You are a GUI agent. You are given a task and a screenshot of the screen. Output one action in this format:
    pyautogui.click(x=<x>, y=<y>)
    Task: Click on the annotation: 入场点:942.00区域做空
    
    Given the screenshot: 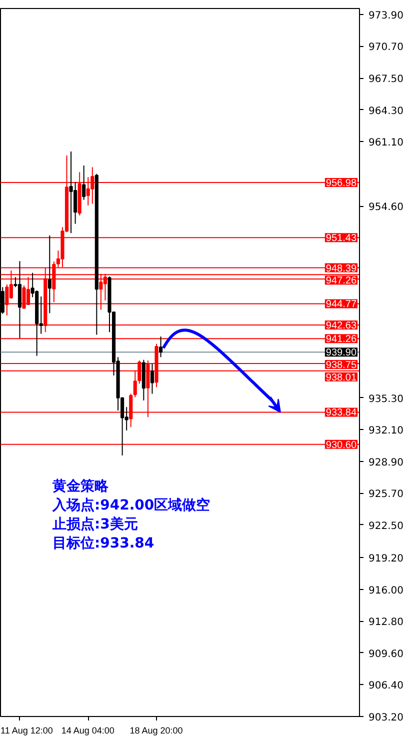 What is the action you would take?
    pyautogui.click(x=131, y=505)
    